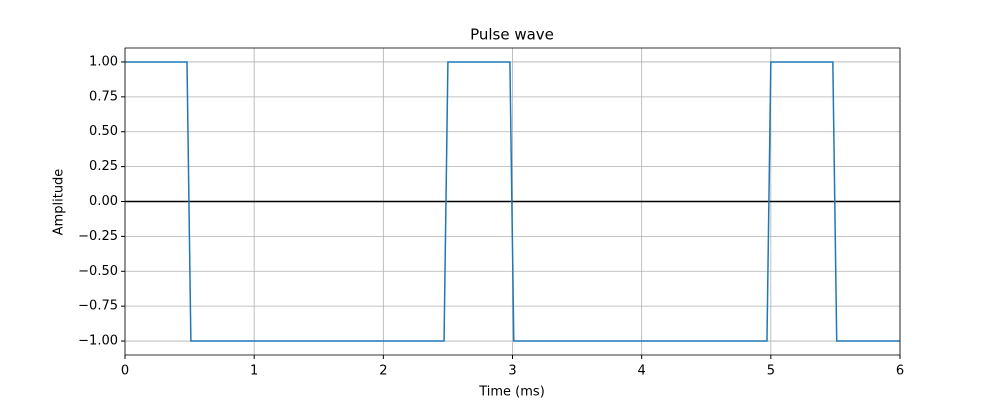 Image resolution: width=1000 pixels, height=400 pixels. What do you see at coordinates (512, 35) in the screenshot?
I see `chart-title: Pulse wave` at bounding box center [512, 35].